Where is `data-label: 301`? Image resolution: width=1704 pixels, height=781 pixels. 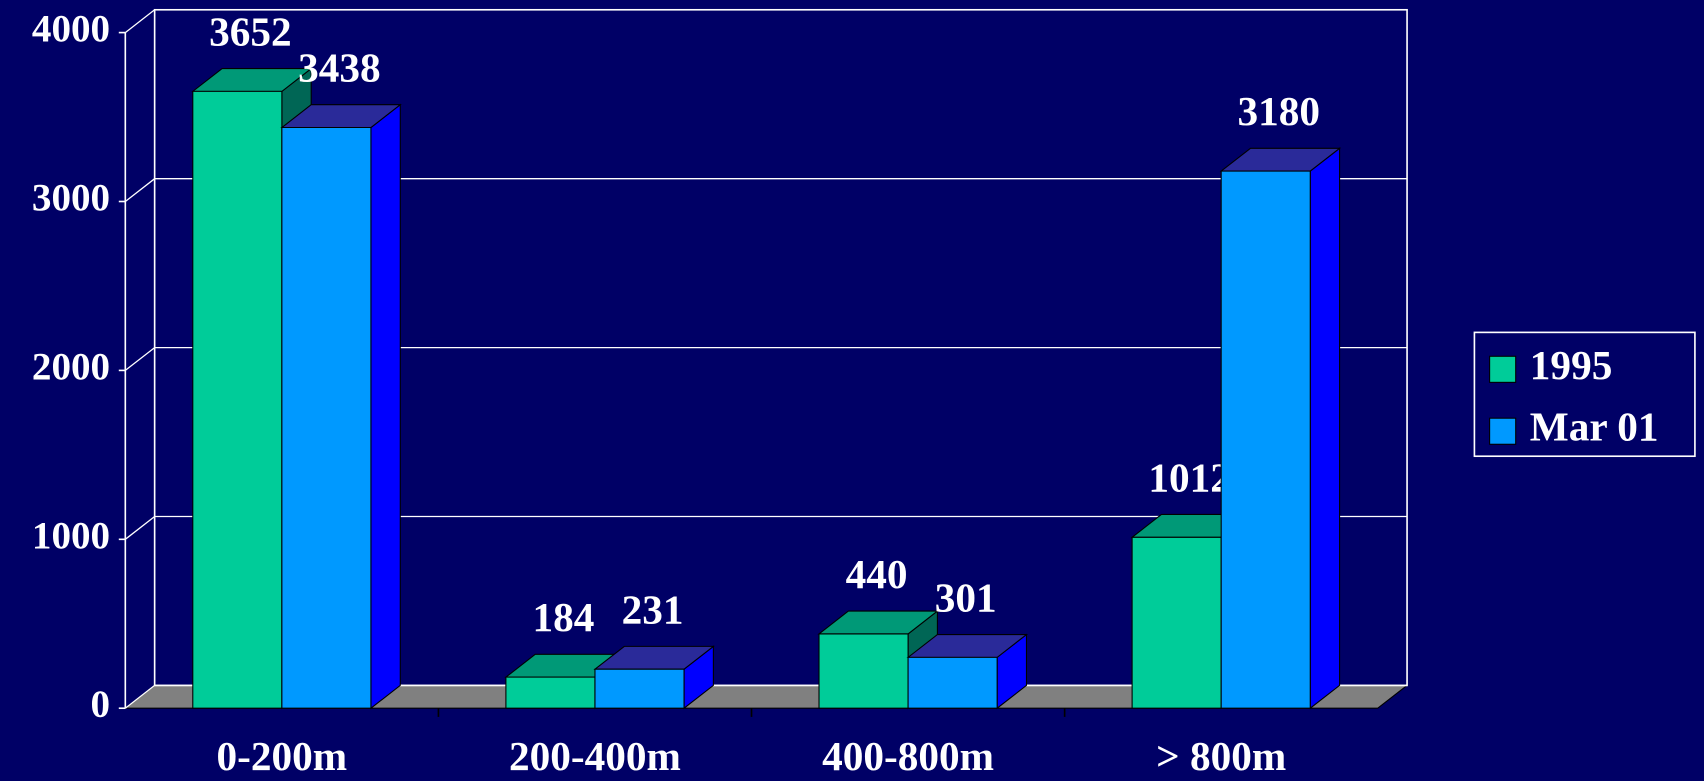
data-label: 301 is located at coordinates (966, 597).